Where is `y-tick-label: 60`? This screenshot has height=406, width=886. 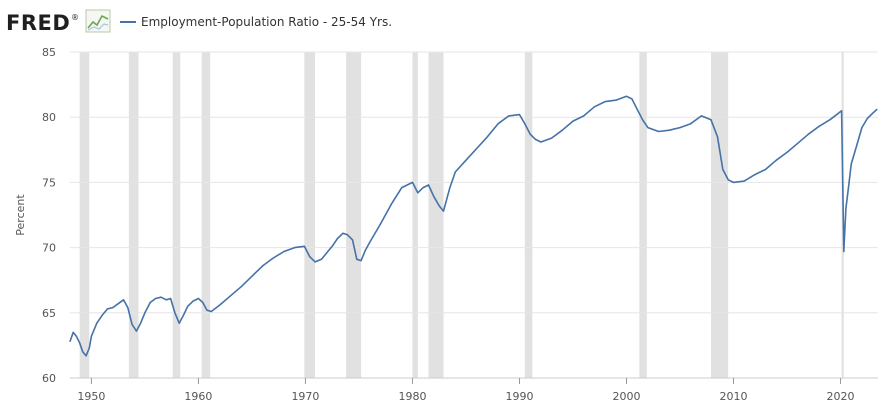 y-tick-label: 60 is located at coordinates (49, 378).